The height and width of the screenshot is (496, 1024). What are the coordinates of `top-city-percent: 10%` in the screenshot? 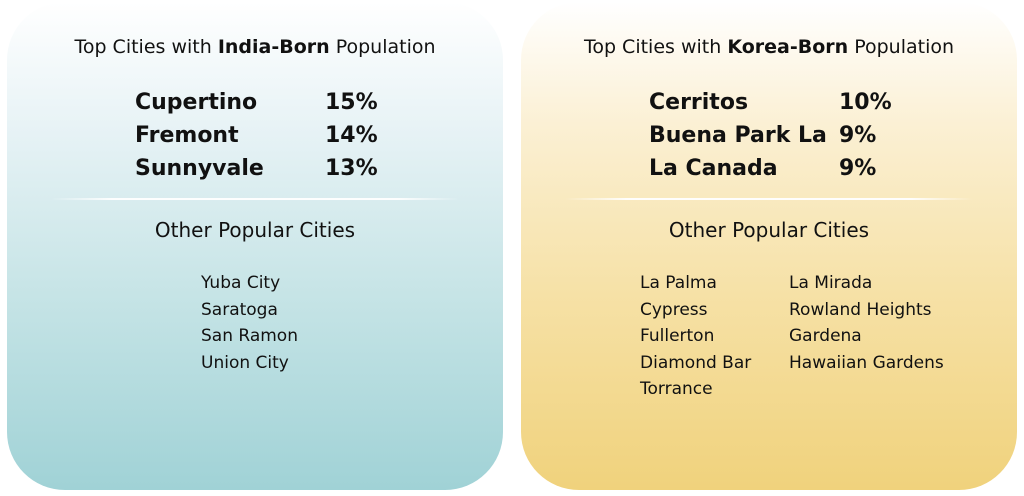 It's located at (865, 102).